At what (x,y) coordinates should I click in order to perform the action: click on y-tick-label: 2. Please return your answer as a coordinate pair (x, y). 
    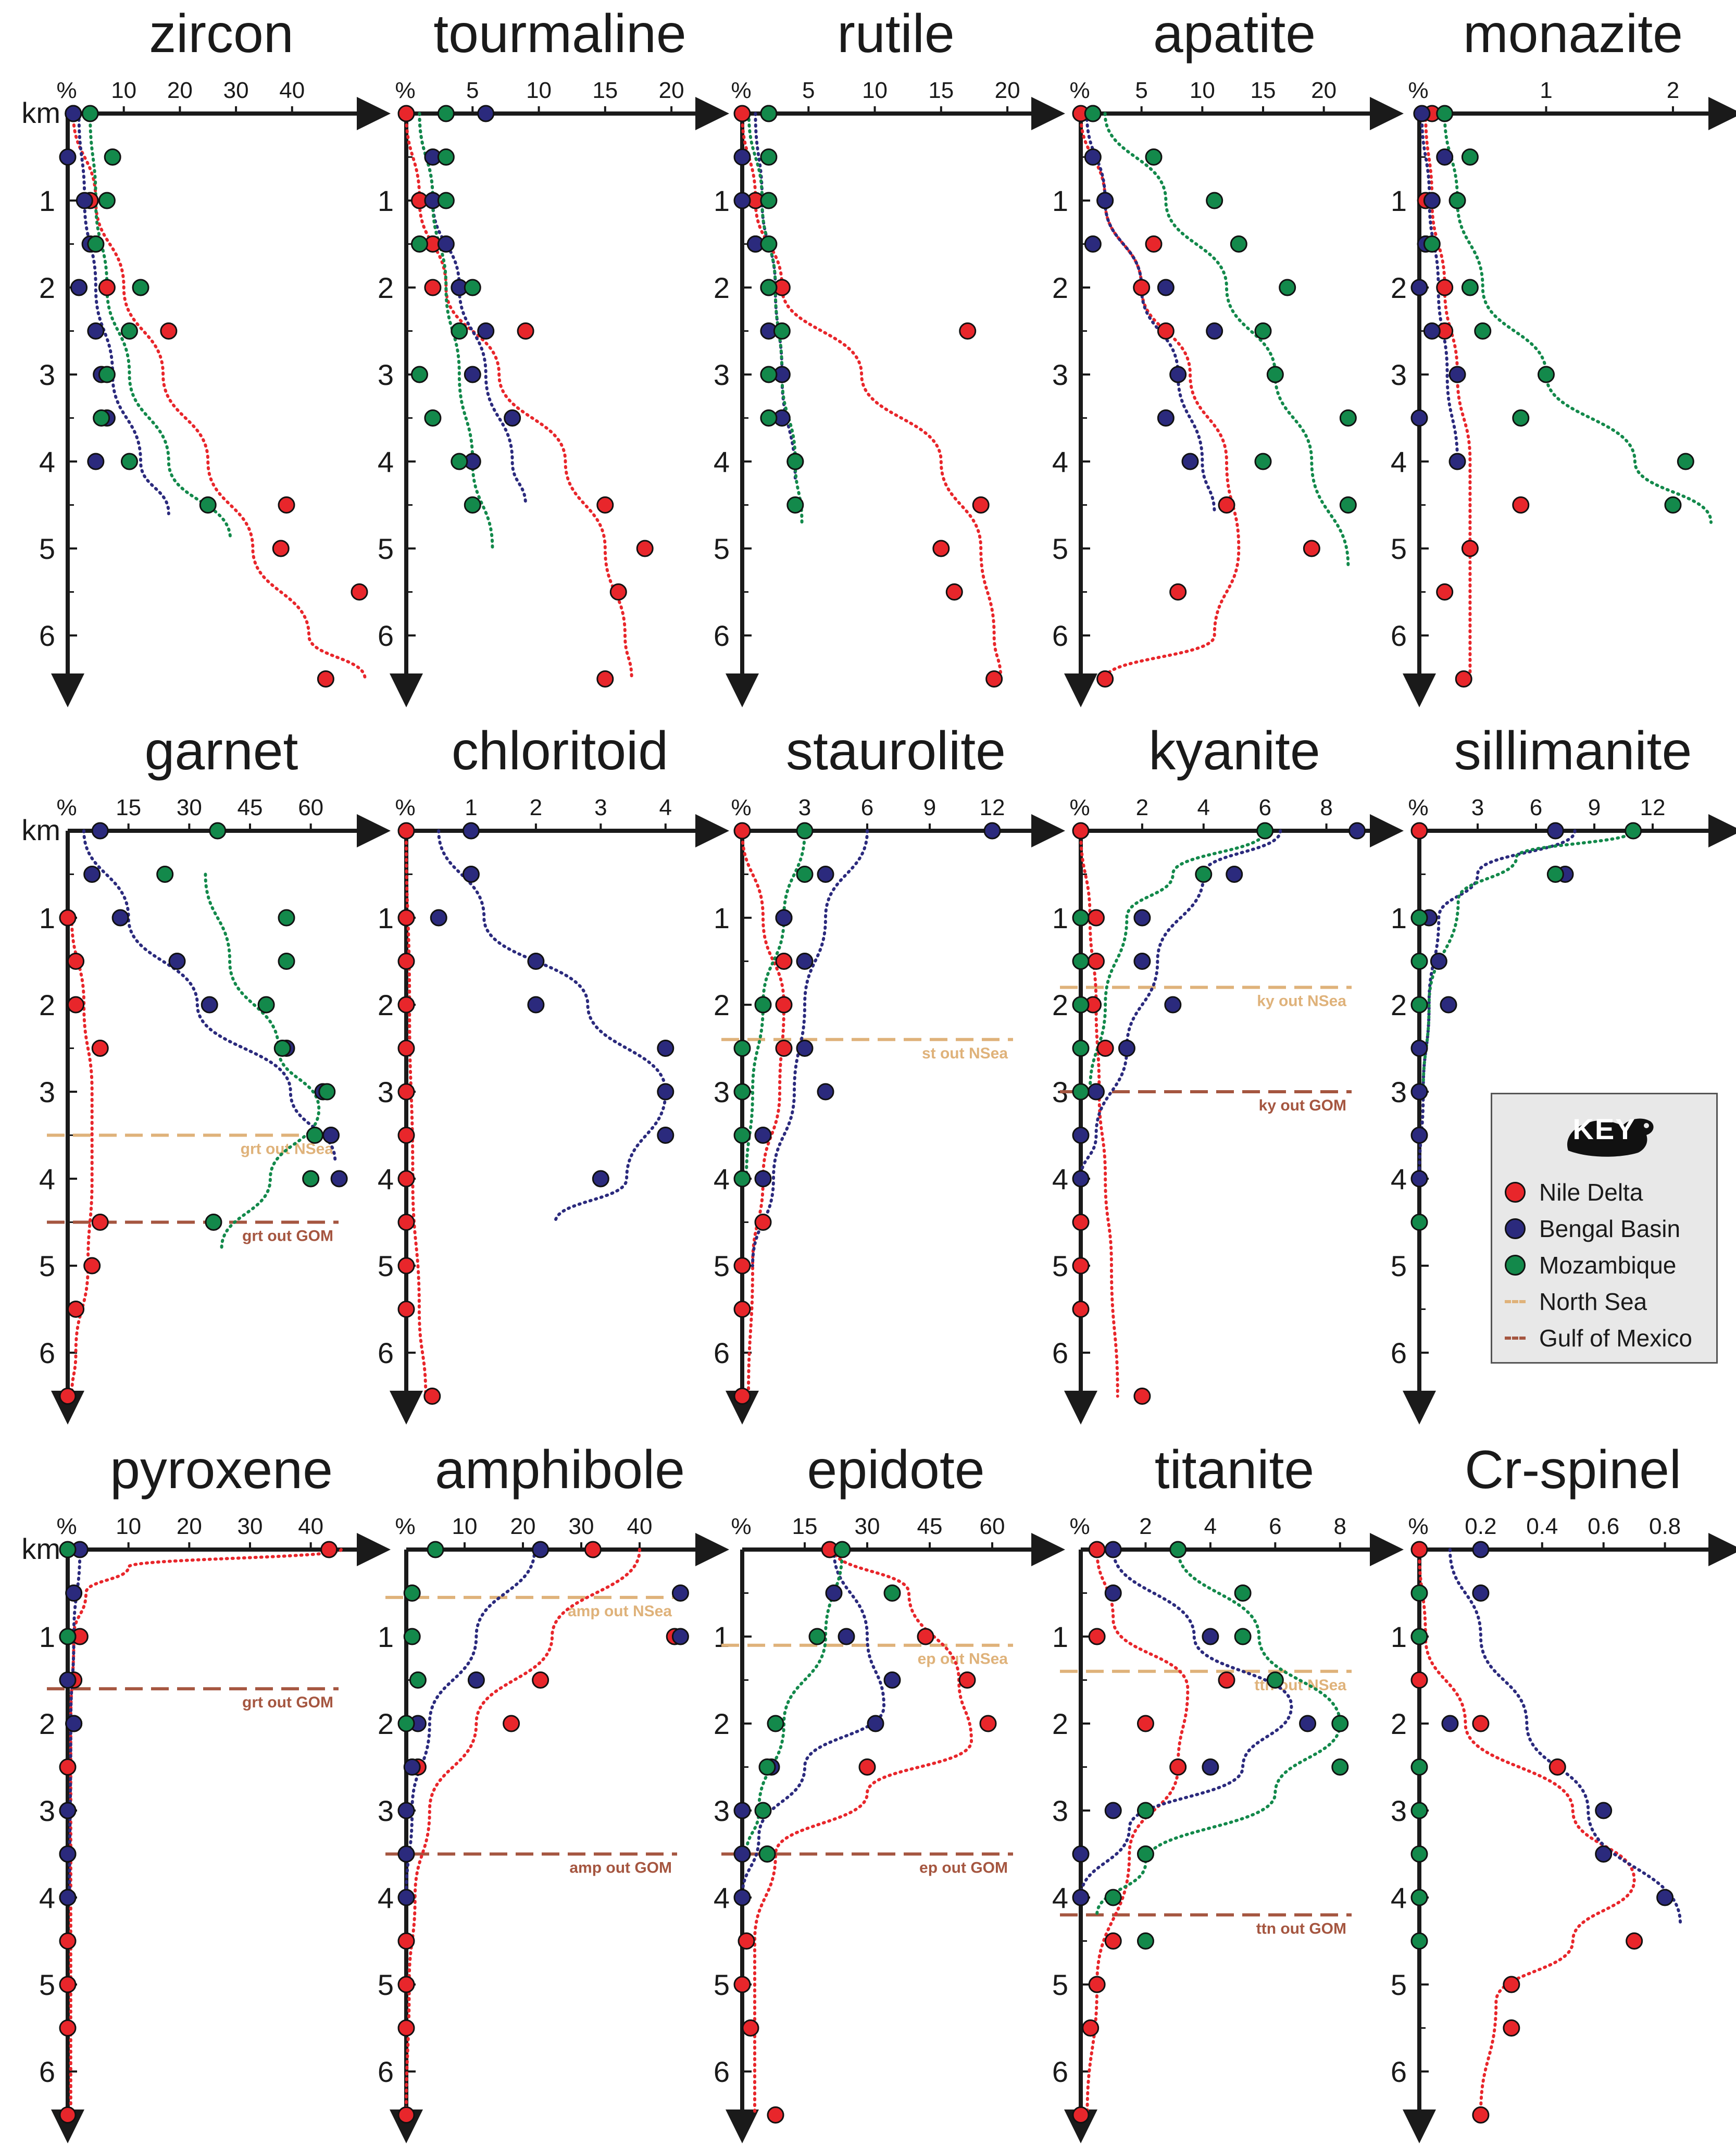
    Looking at the image, I should click on (386, 1723).